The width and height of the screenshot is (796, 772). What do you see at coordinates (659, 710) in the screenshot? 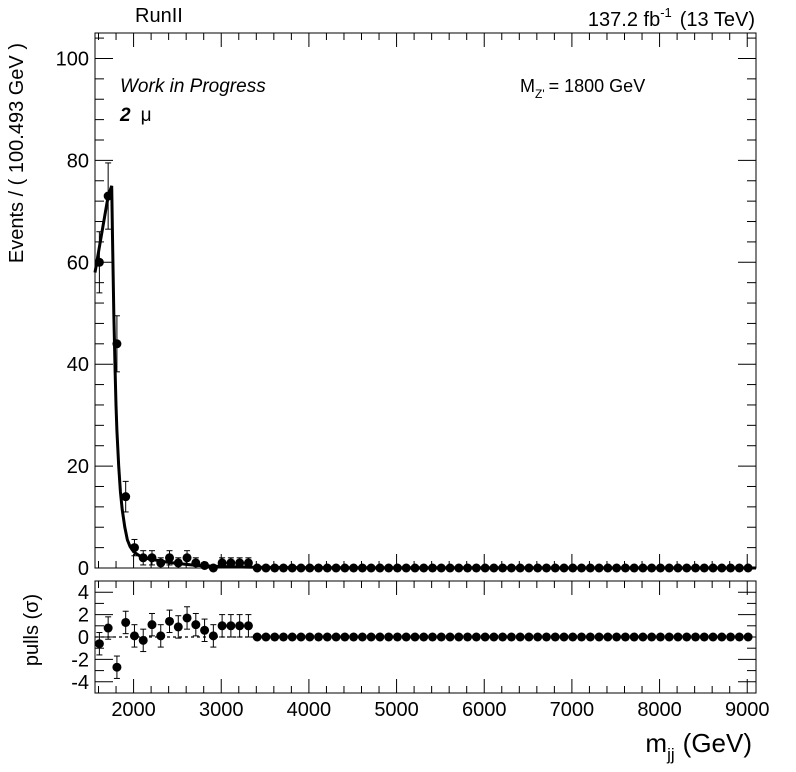
I see `x-tick-label: 8000` at bounding box center [659, 710].